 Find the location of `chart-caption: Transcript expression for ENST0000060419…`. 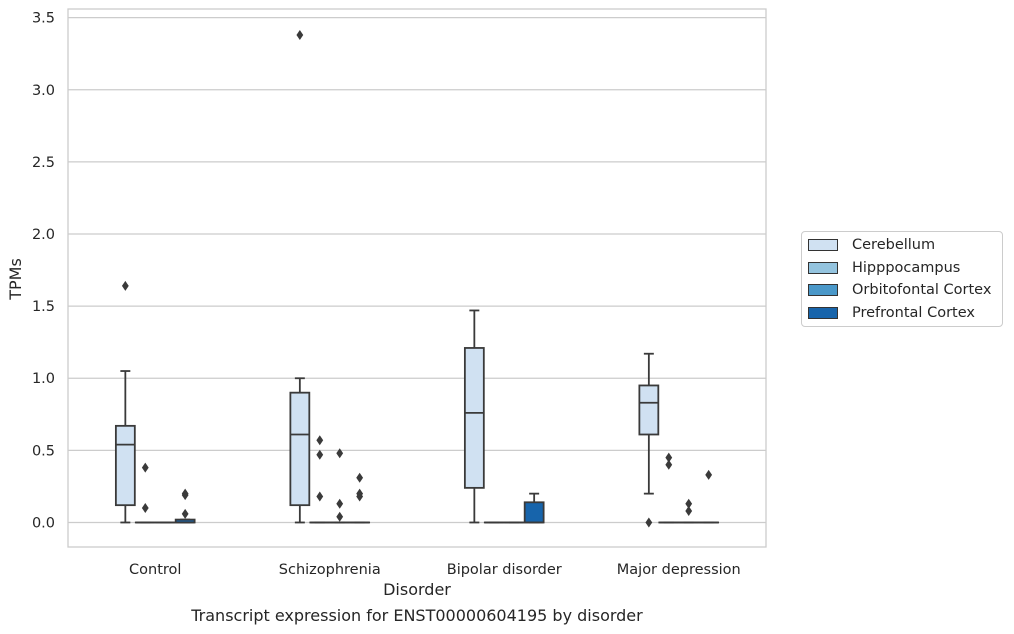

chart-caption: Transcript expression for ENST0000060419… is located at coordinates (417, 615).